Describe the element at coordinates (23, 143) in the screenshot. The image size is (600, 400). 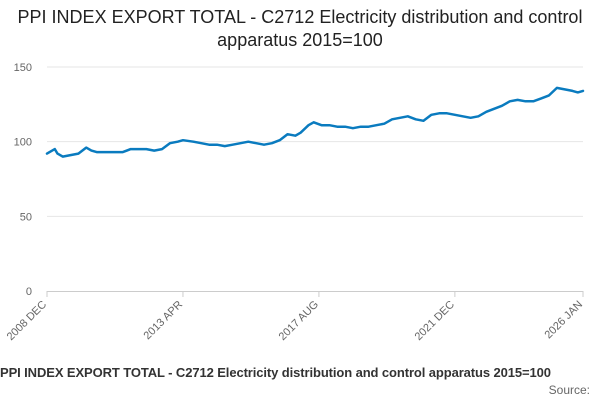
I see `y-tick-label: 100` at that location.